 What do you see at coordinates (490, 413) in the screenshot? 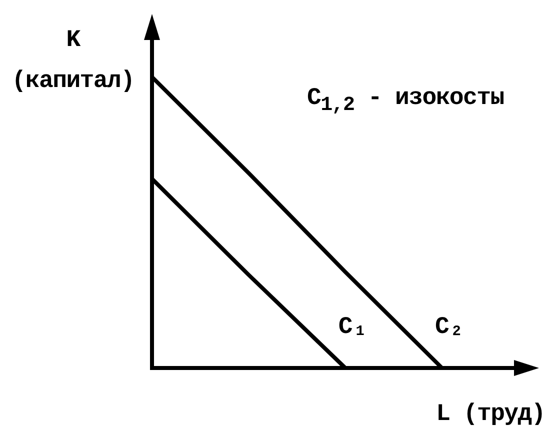
I see `x-axis-title: L (труд)` at bounding box center [490, 413].